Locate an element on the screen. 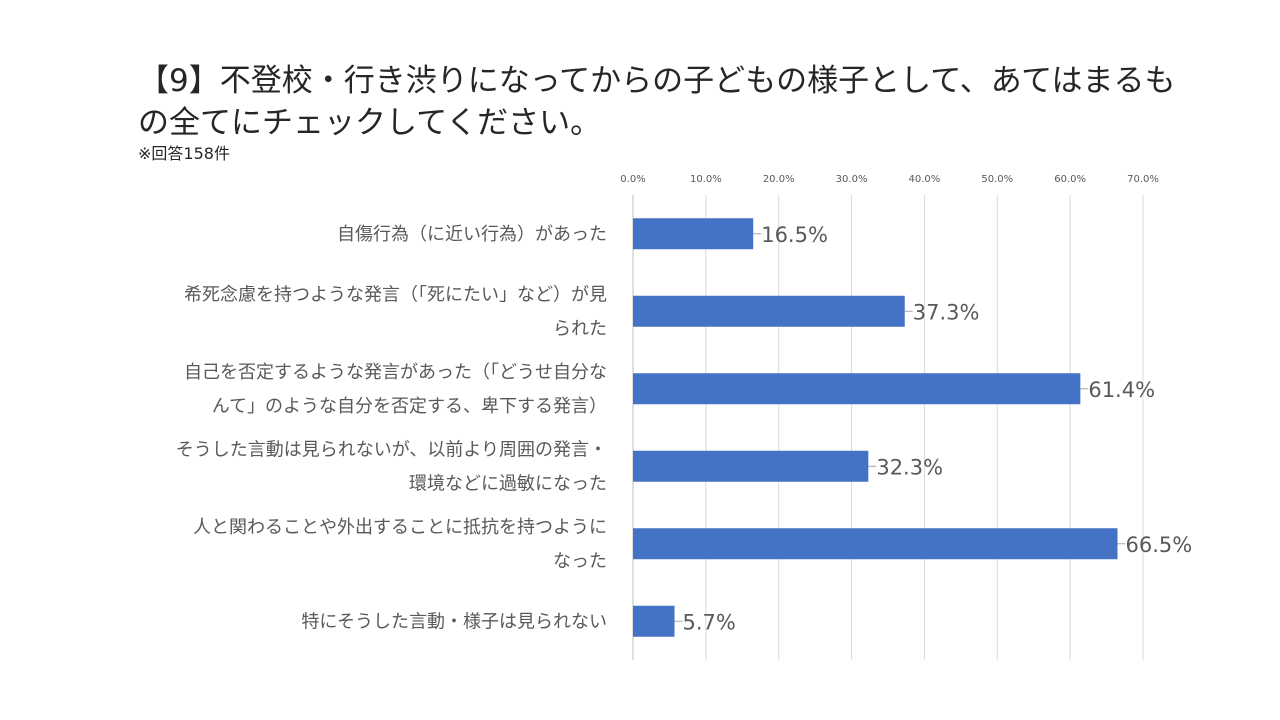 This screenshot has height=720, width=1280. response-count-note: ※回答158件 is located at coordinates (184, 153).